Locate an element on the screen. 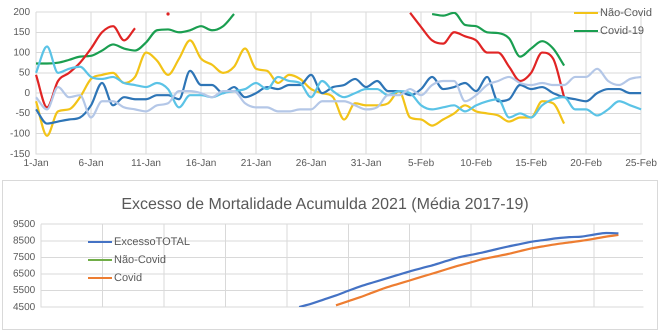  legend-label: Covid-19 is located at coordinates (622, 31).